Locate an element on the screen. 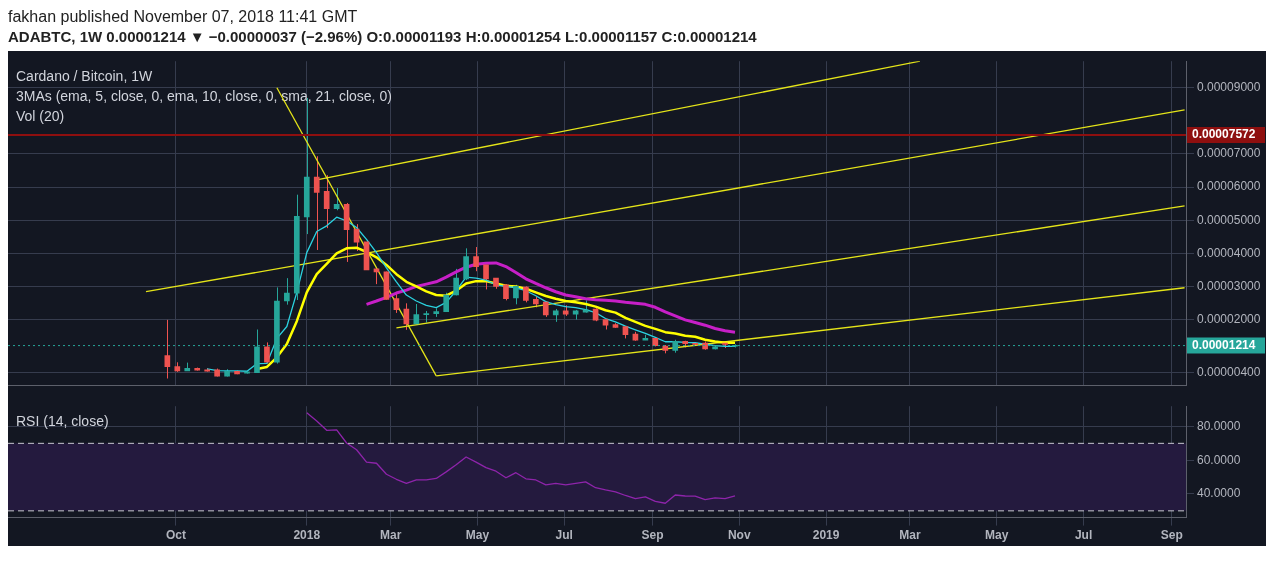 Image resolution: width=1274 pixels, height=569 pixels. x-tick-label: Oct is located at coordinates (175, 535).